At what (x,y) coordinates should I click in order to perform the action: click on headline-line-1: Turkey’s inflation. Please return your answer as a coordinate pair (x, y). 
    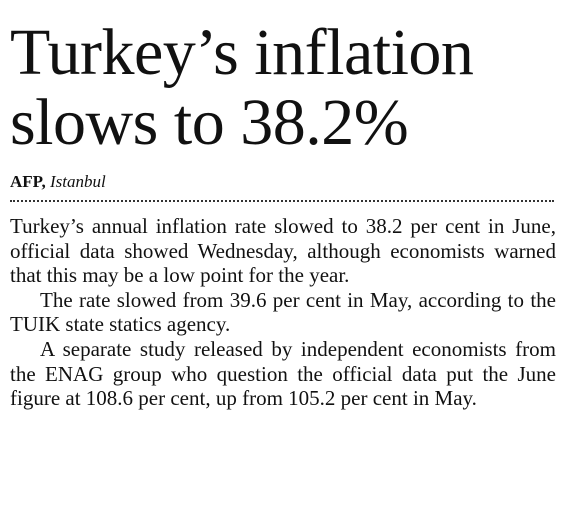
    Looking at the image, I should click on (242, 52).